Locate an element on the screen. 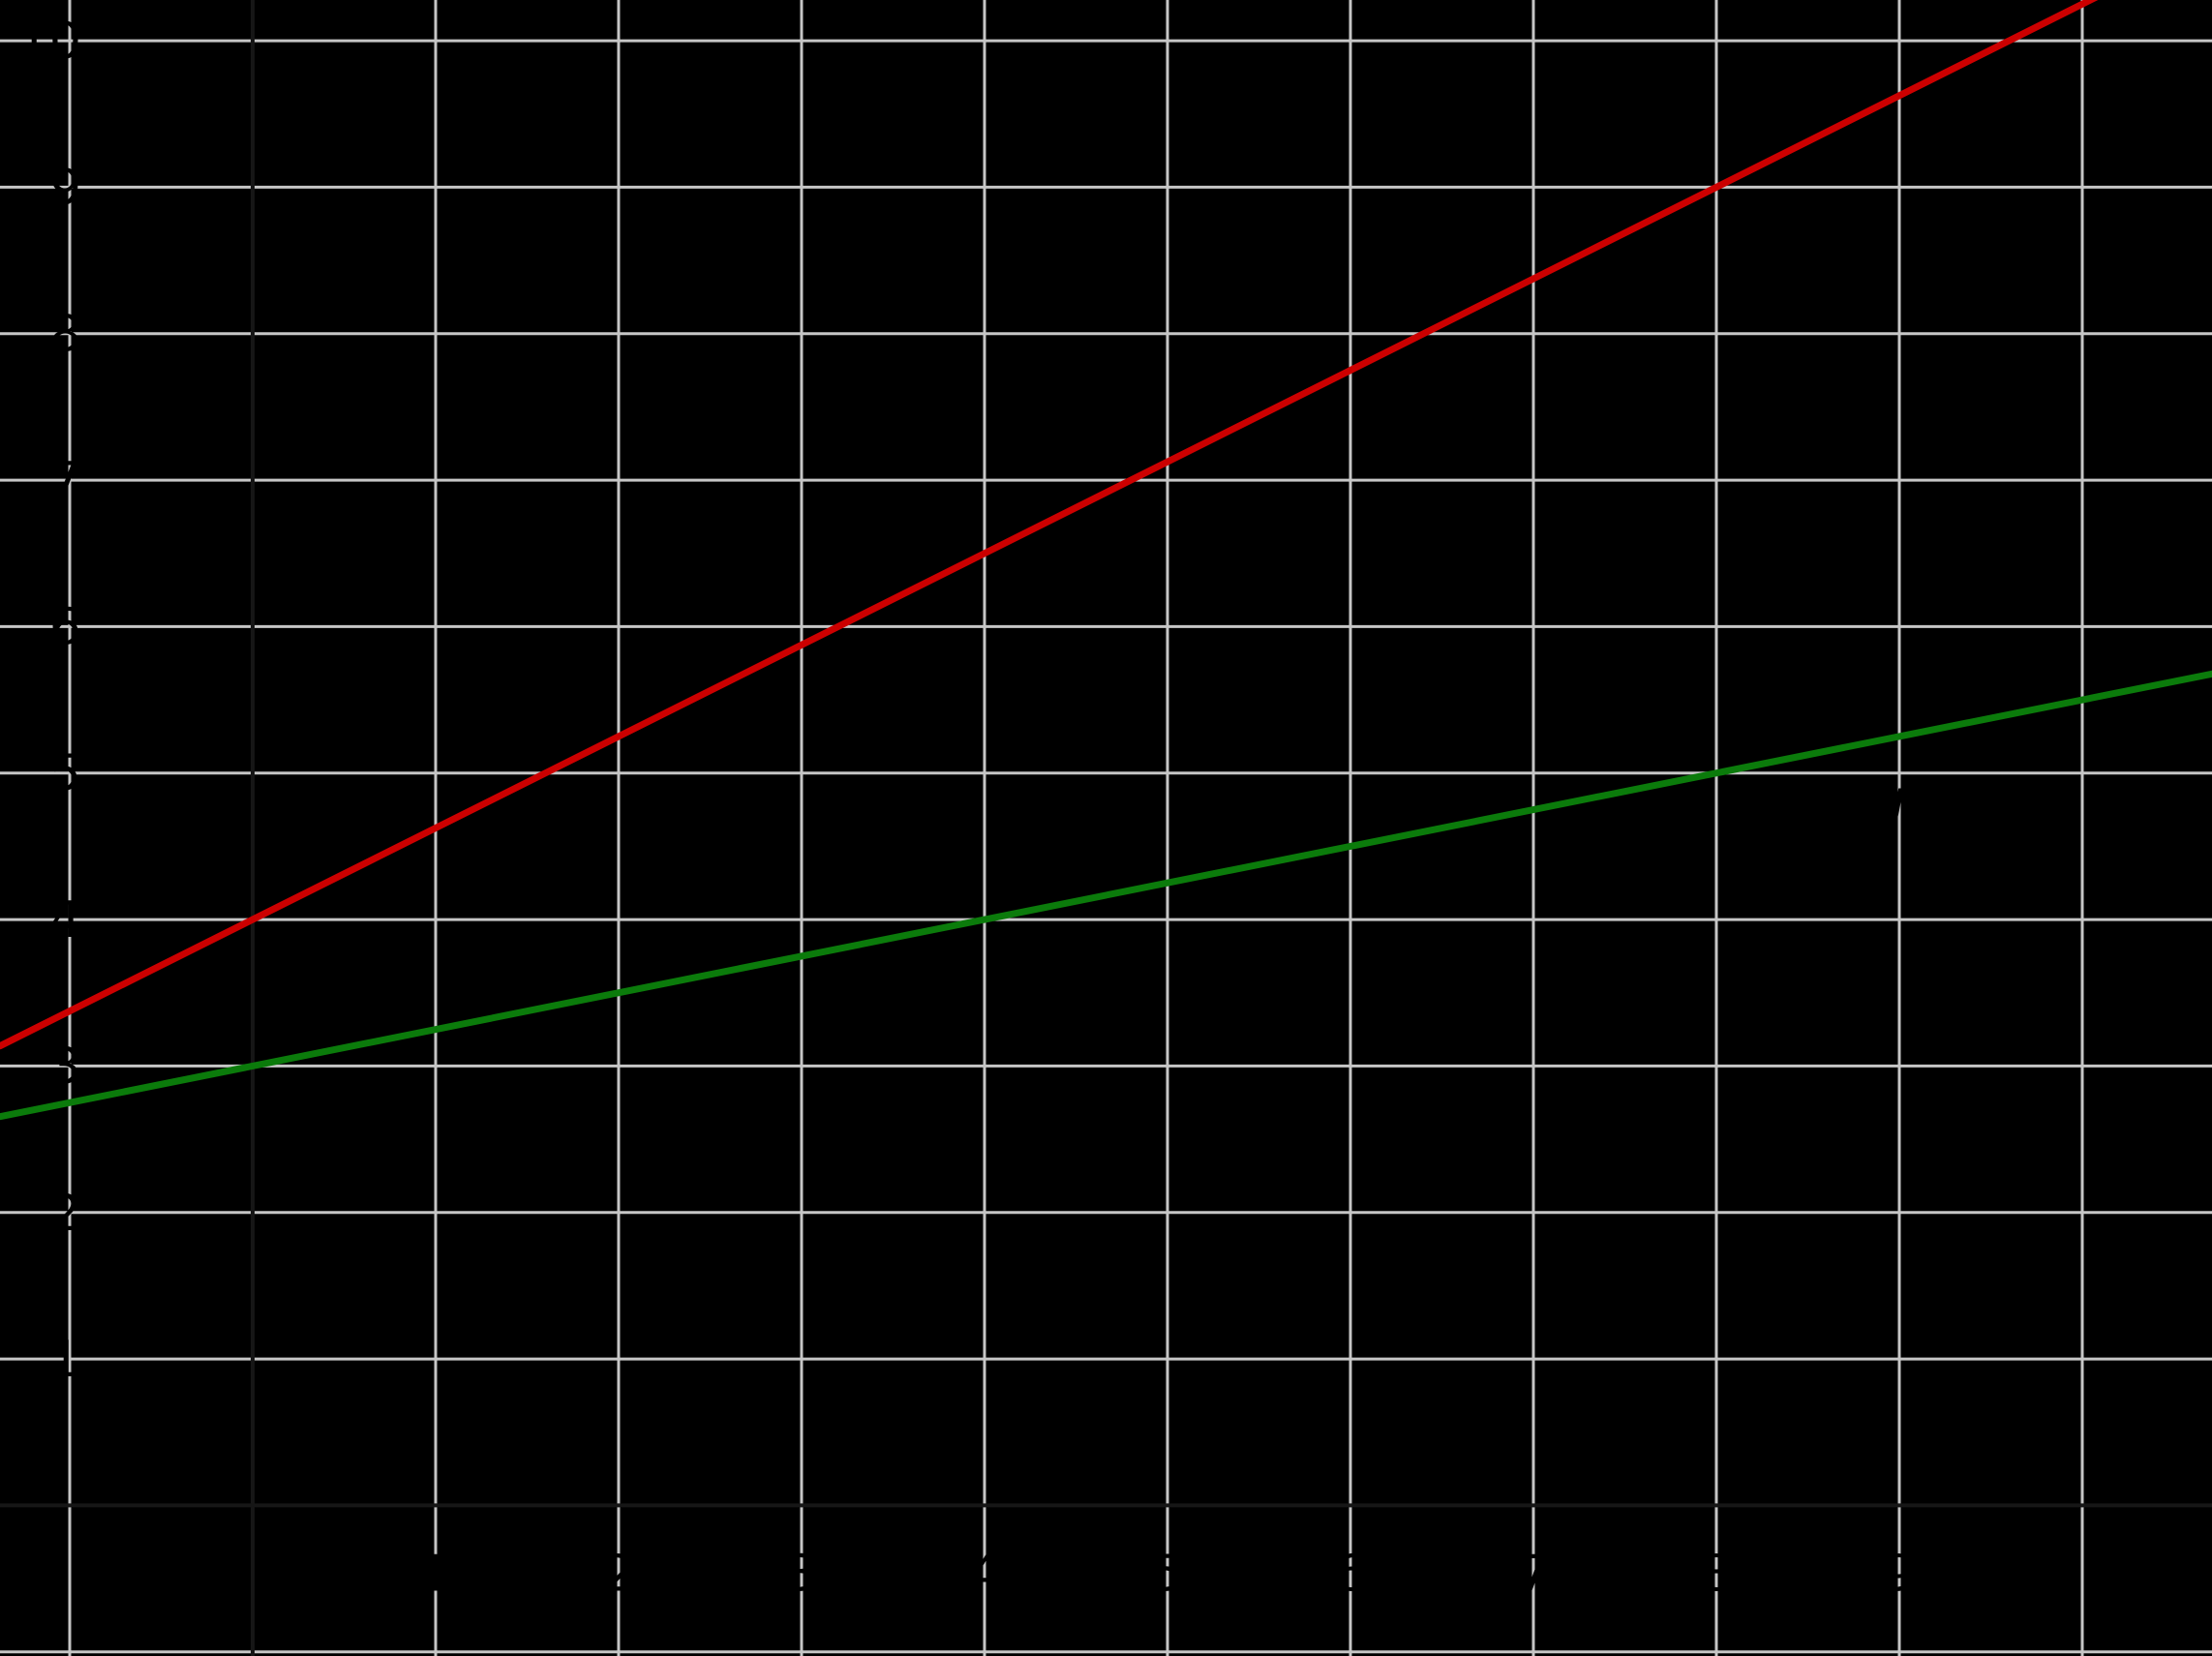 The image size is (2212, 1656). x-tick-label: 2 is located at coordinates (618, 1574).